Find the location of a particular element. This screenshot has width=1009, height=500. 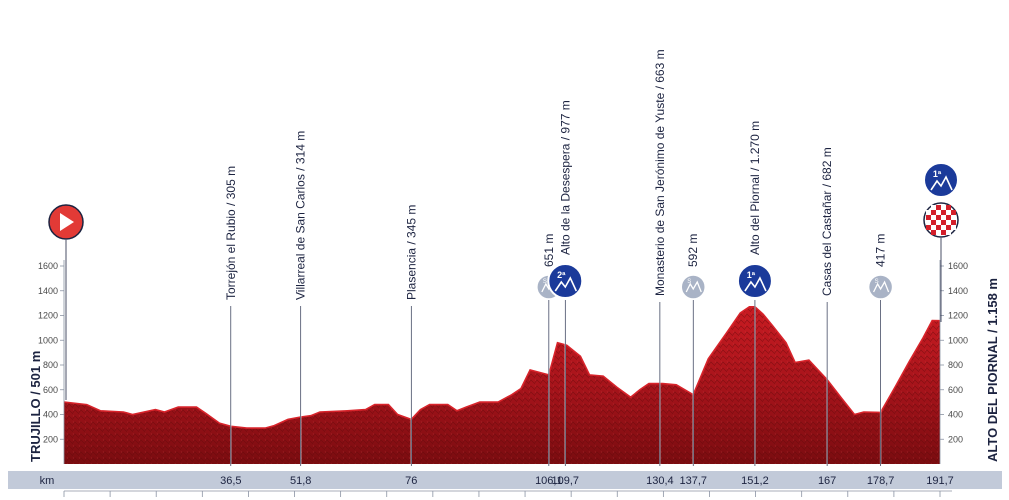

waypoint-badges: S 2ª S 1ª S 1ª is located at coordinates (747, 231).